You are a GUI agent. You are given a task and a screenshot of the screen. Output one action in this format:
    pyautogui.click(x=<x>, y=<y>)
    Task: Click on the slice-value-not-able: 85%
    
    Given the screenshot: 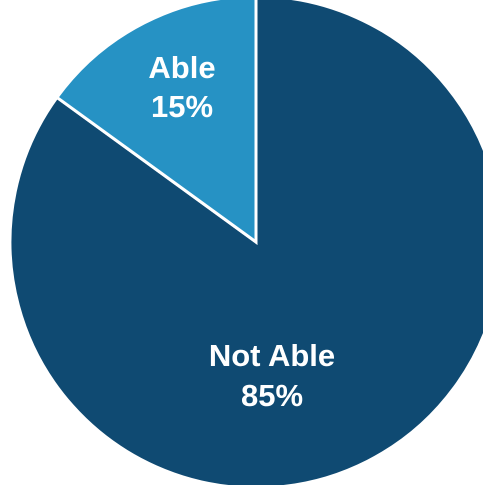 What is the action you would take?
    pyautogui.click(x=272, y=395)
    